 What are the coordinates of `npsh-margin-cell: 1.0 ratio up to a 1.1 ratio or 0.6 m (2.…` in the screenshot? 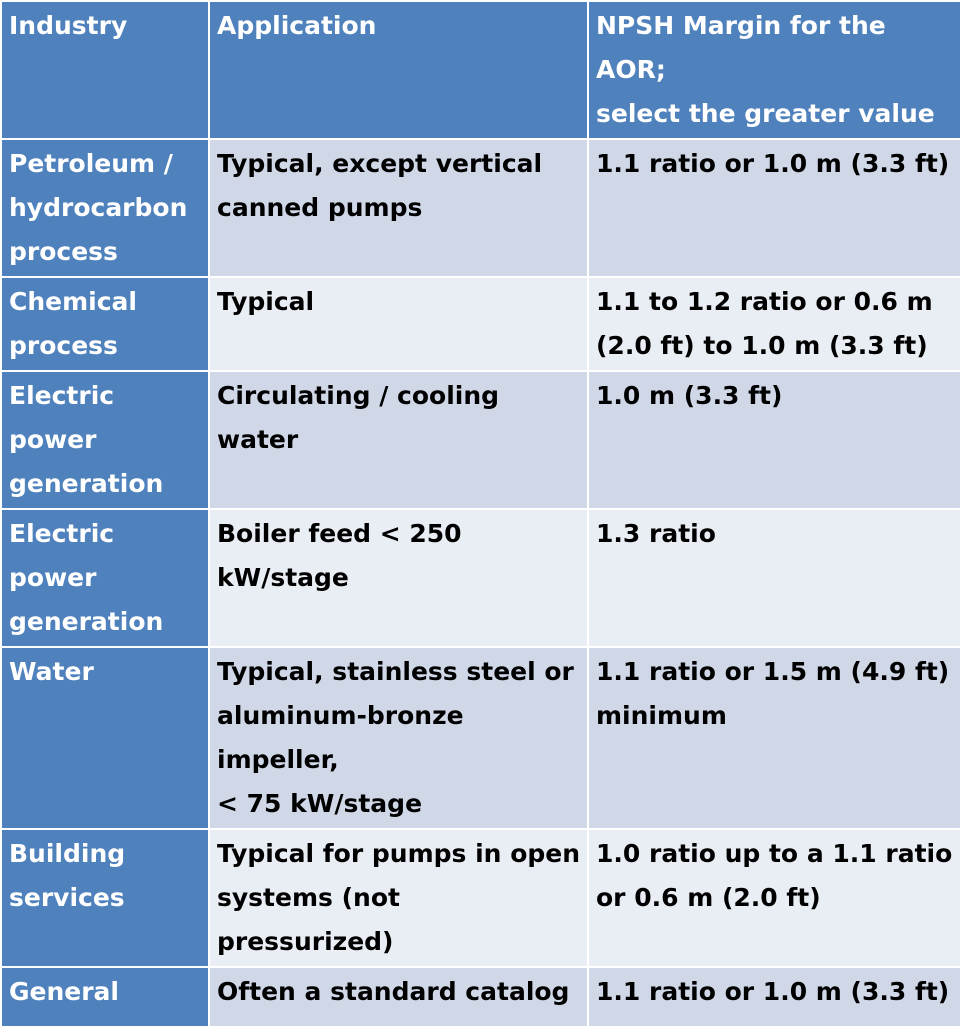 It's located at (773, 898).